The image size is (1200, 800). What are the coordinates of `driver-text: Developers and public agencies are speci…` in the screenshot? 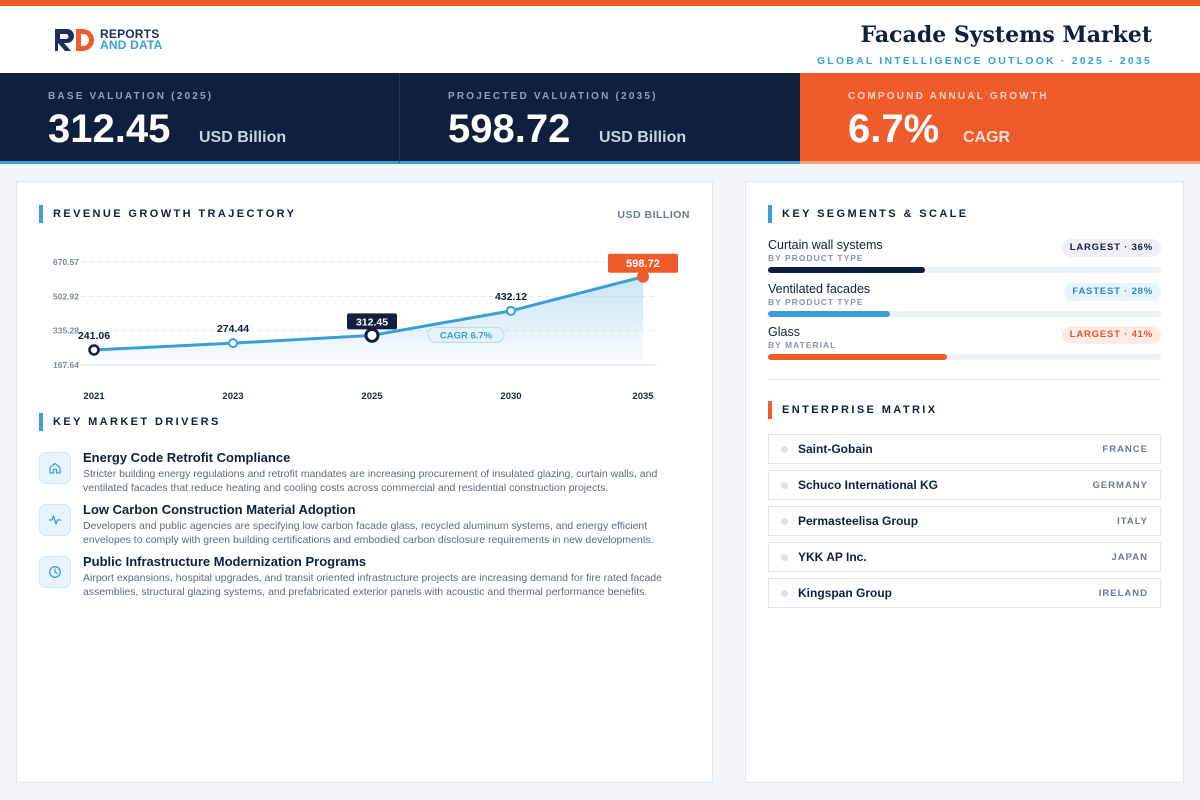 It's located at (368, 533).